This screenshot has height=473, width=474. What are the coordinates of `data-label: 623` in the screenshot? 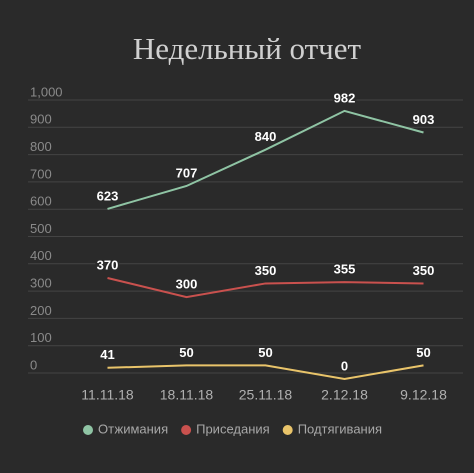 It's located at (108, 195).